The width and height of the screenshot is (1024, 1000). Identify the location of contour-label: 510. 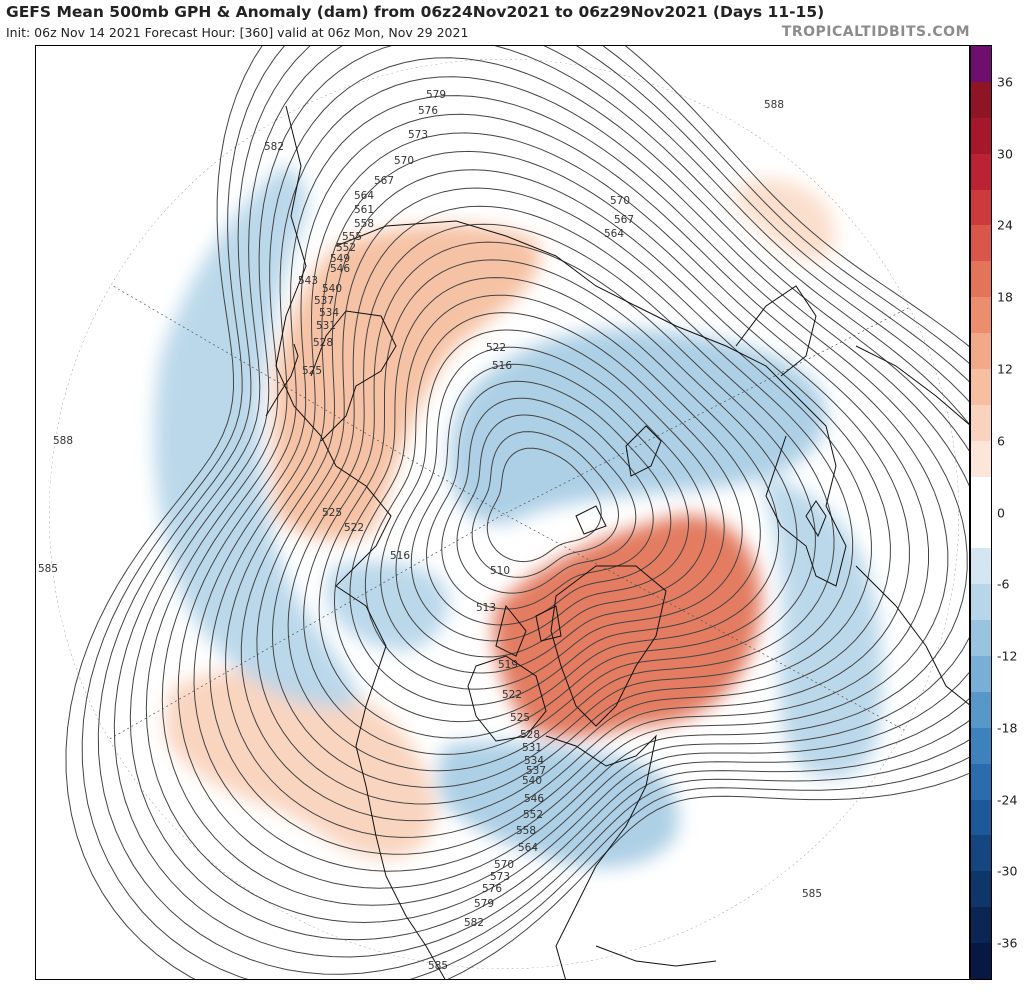
(500, 571).